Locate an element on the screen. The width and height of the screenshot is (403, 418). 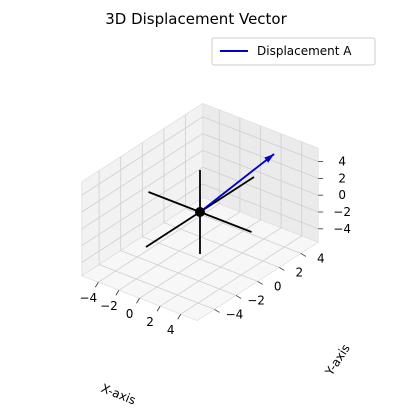
y-tick-label: 2 is located at coordinates (299, 272).